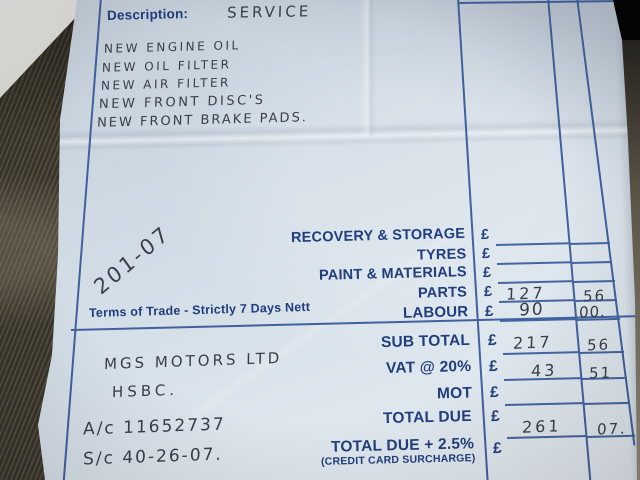 The image size is (640, 480). I want to click on work-item-line: NEW FRONT DISC'S, so click(182, 102).